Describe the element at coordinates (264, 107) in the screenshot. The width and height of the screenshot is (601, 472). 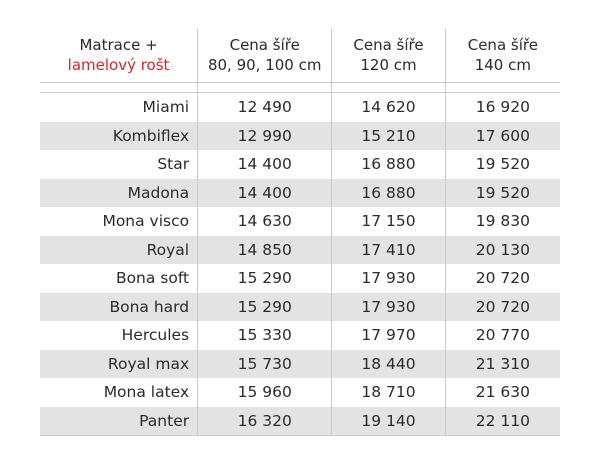
I see `price-narrow: 12 490` at that location.